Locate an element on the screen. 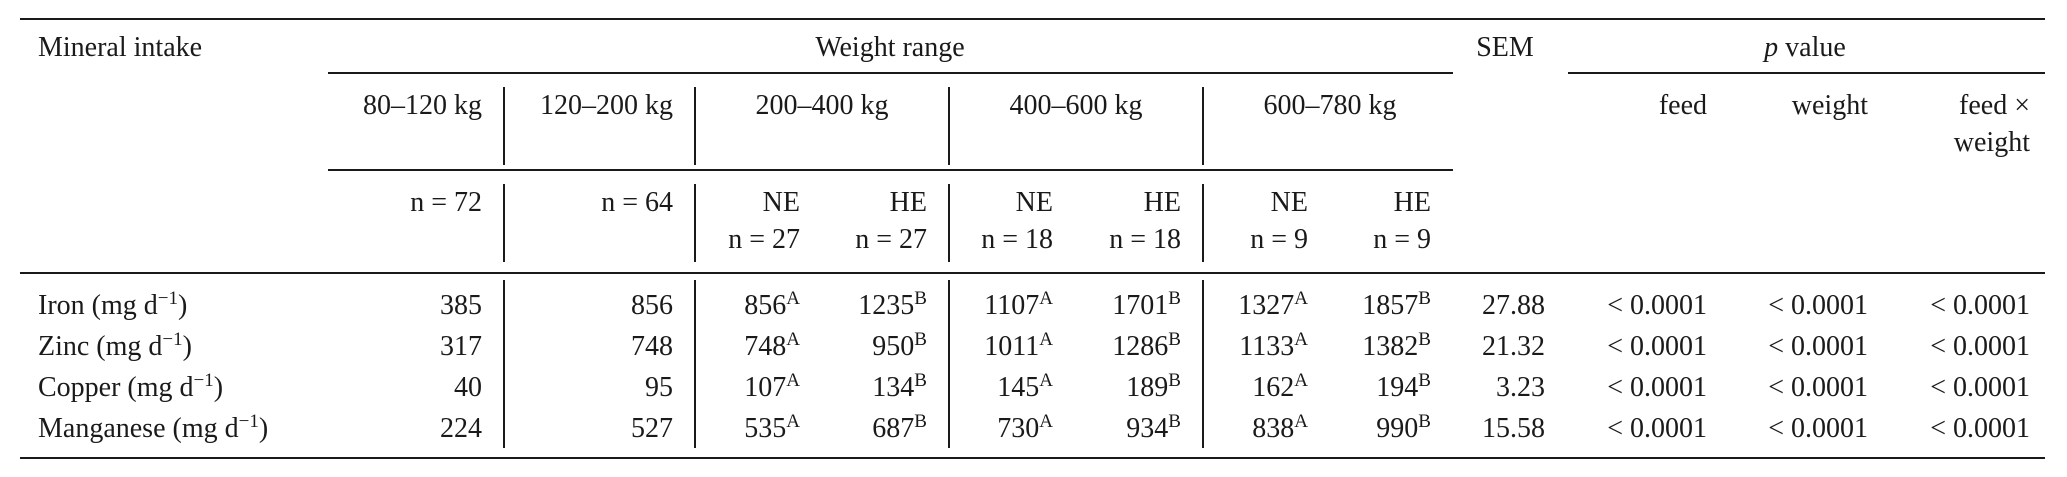 This screenshot has width=2067, height=477. table-cell: 27.88 is located at coordinates (1513, 305).